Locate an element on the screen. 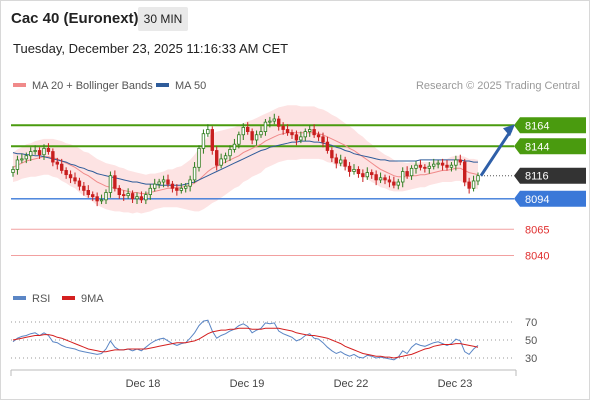  projection-arrow-head is located at coordinates (509, 130).